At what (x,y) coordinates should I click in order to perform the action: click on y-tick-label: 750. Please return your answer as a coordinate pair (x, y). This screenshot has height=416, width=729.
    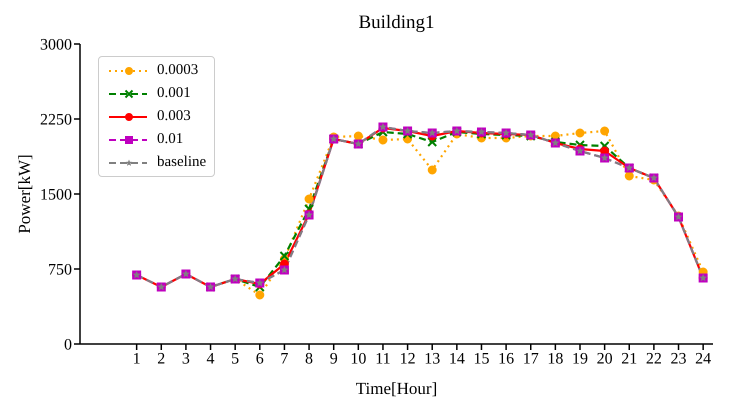
    Looking at the image, I should click on (60, 270).